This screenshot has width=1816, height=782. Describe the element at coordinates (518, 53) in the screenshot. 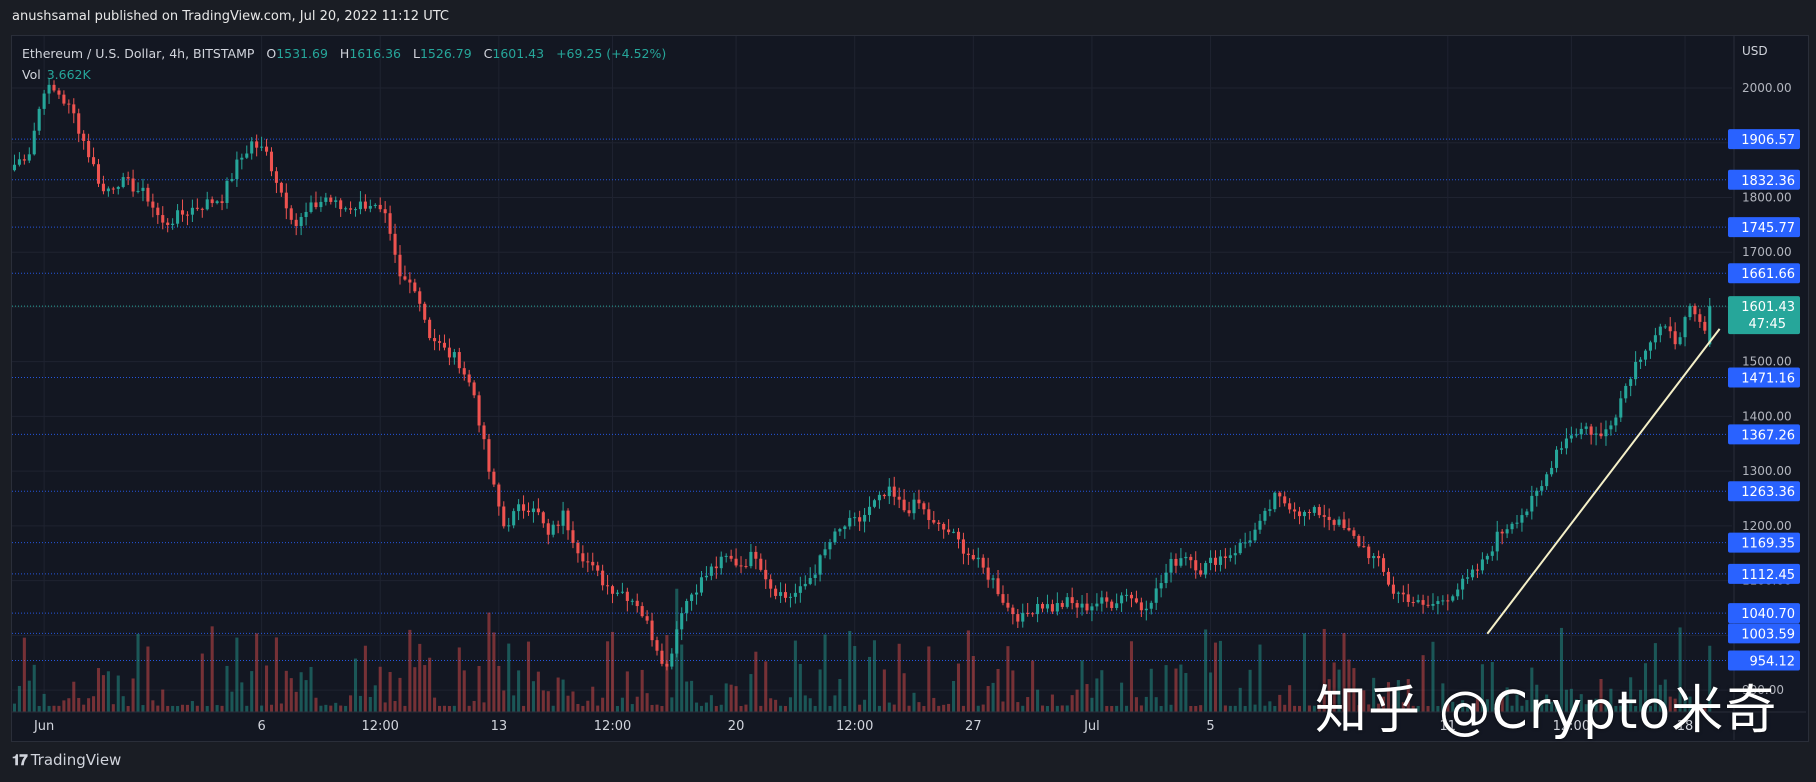

I see `legend-close-value: 1601.43` at that location.